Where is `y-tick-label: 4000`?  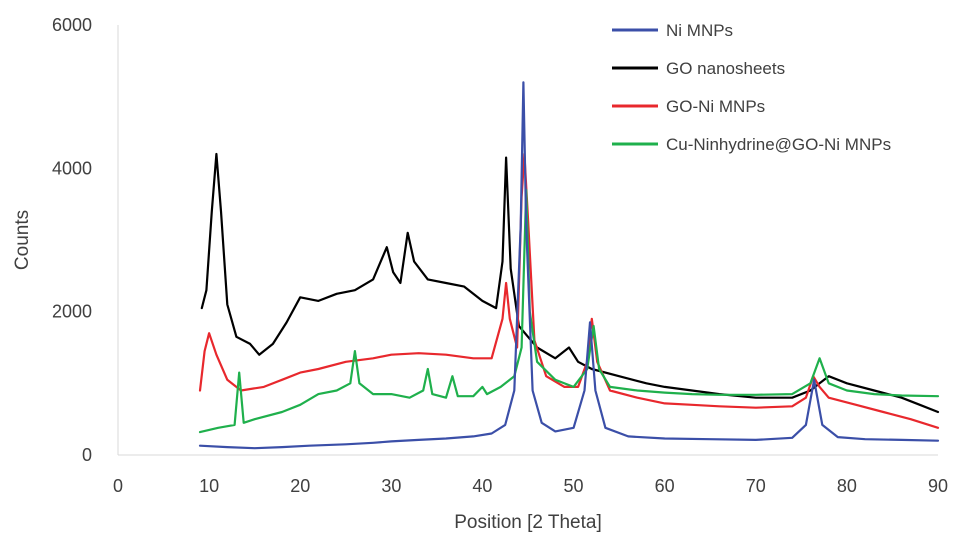
y-tick-label: 4000 is located at coordinates (72, 168).